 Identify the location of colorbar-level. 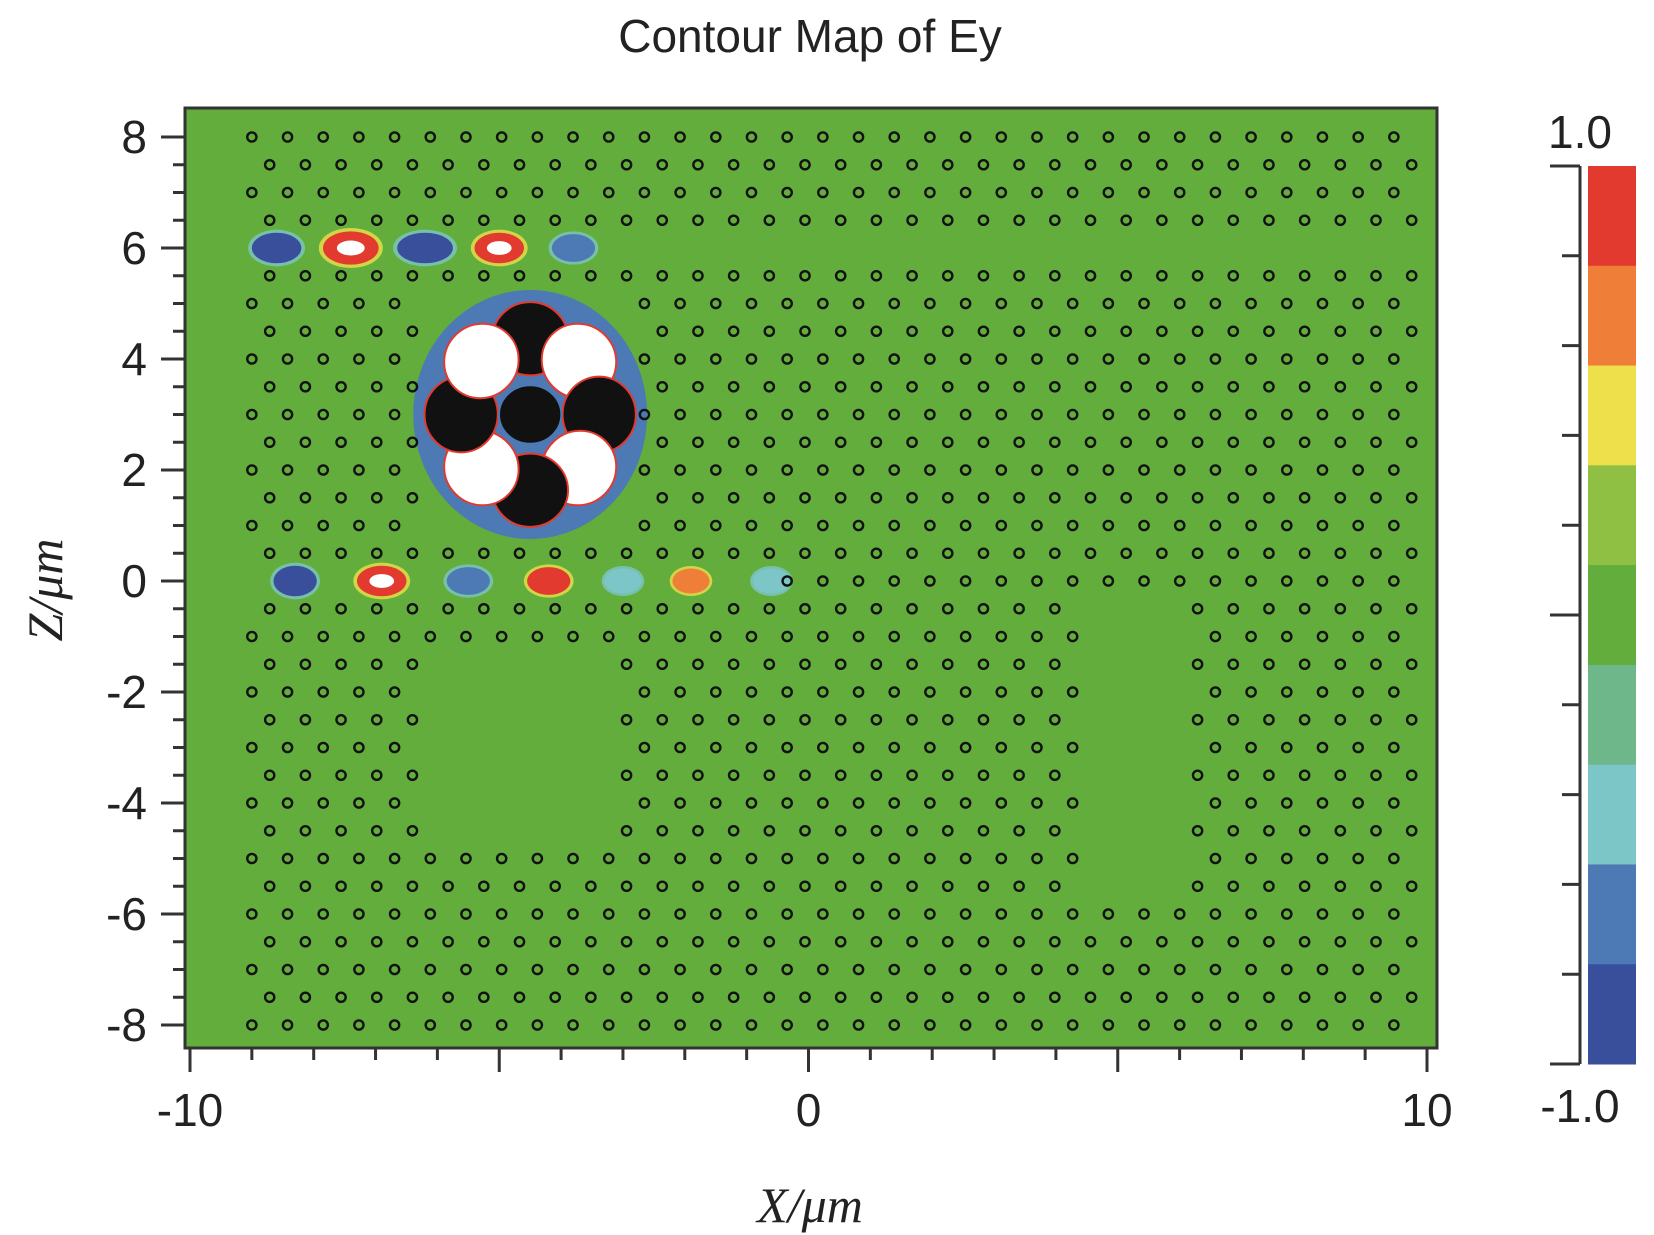
(1612, 1014).